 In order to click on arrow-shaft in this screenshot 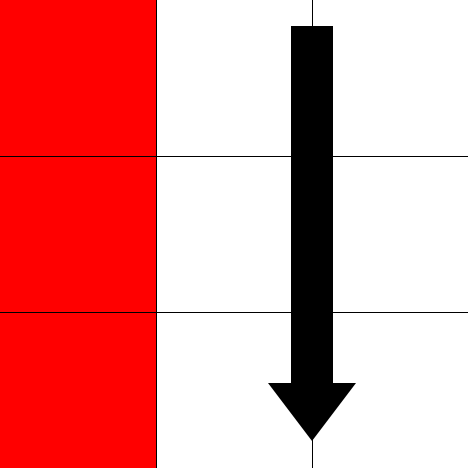, I will do `click(312, 205)`.